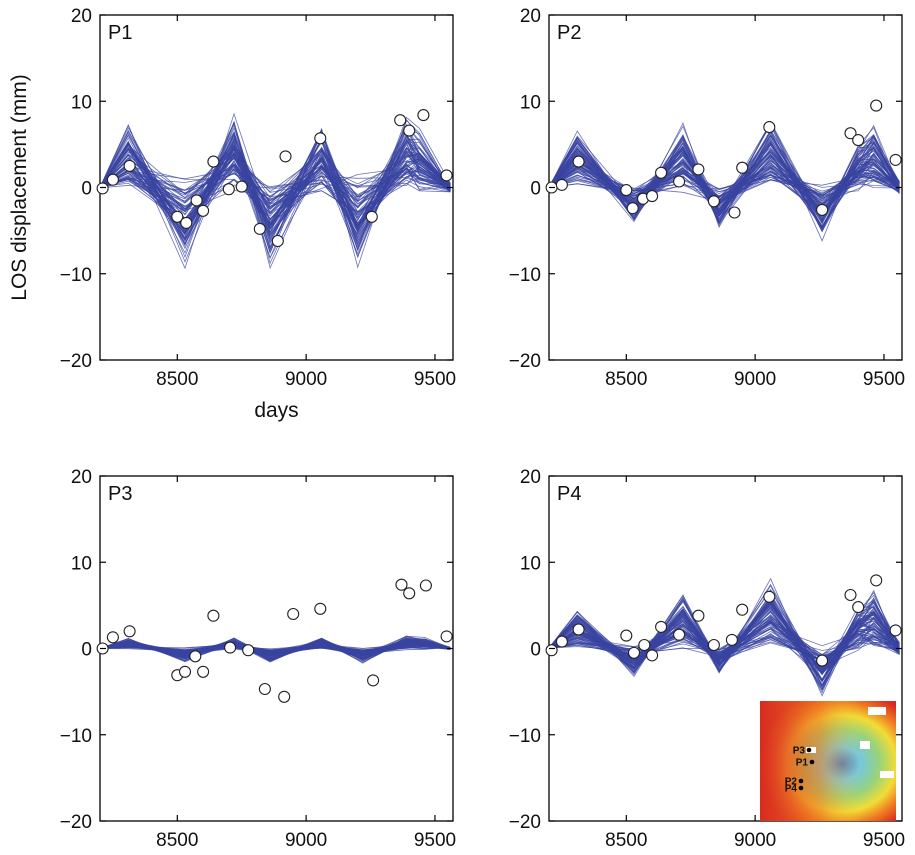 This screenshot has width=915, height=855. I want to click on inset-marker-label: P3, so click(799, 751).